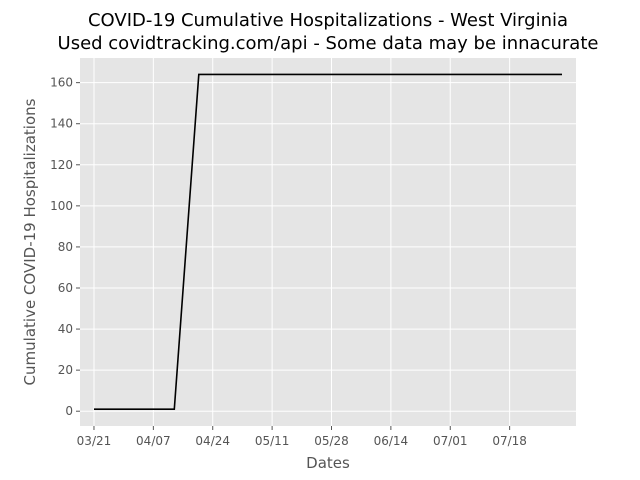  What do you see at coordinates (272, 441) in the screenshot?
I see `x-tick-label: 05/11` at bounding box center [272, 441].